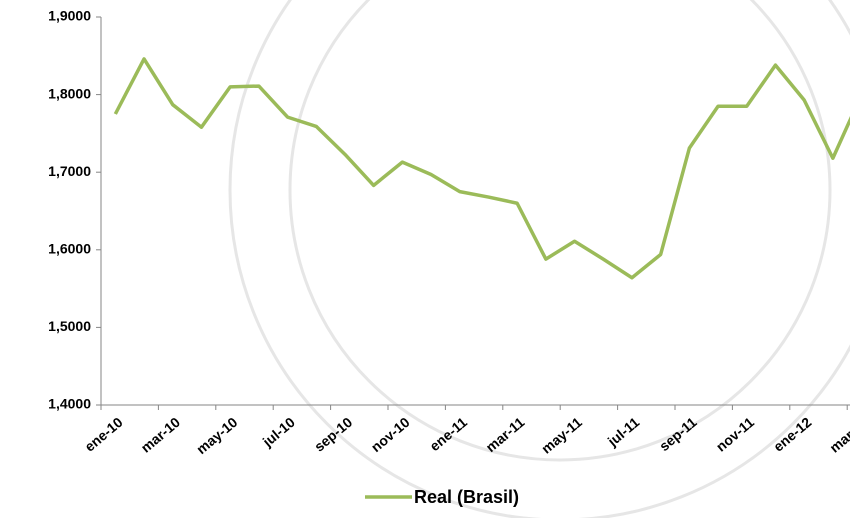  What do you see at coordinates (69, 404) in the screenshot?
I see `y-tick-label: 1,4000` at bounding box center [69, 404].